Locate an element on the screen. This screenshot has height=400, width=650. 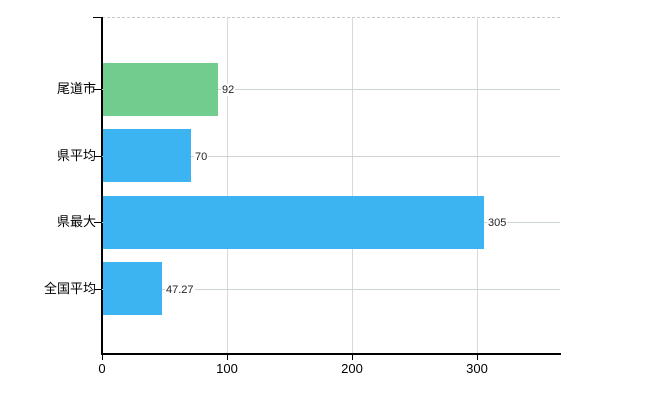
y-axis-line is located at coordinates (102, 186).